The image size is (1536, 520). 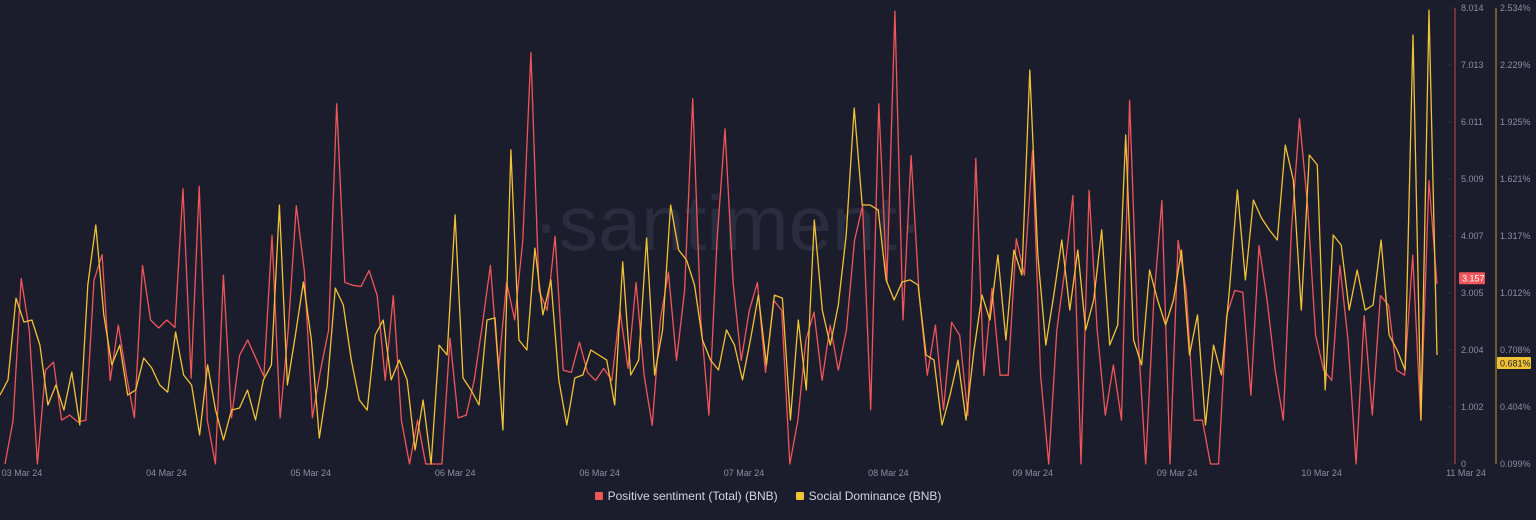 What do you see at coordinates (1472, 179) in the screenshot?
I see `sentiment-tick-label: 5.009` at bounding box center [1472, 179].